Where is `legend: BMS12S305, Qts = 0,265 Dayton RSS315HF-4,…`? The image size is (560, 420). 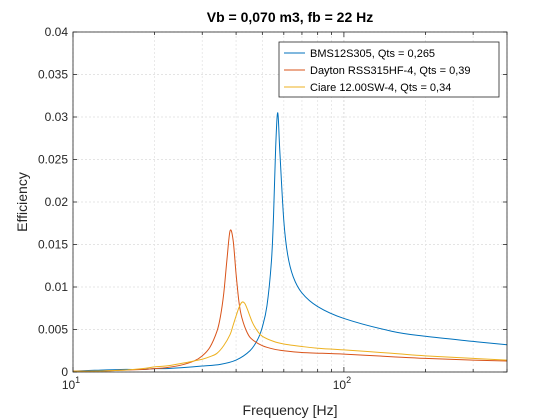
legend: BMS12S305, Qts = 0,265 Dayton RSS315HF-4,… is located at coordinates (389, 69).